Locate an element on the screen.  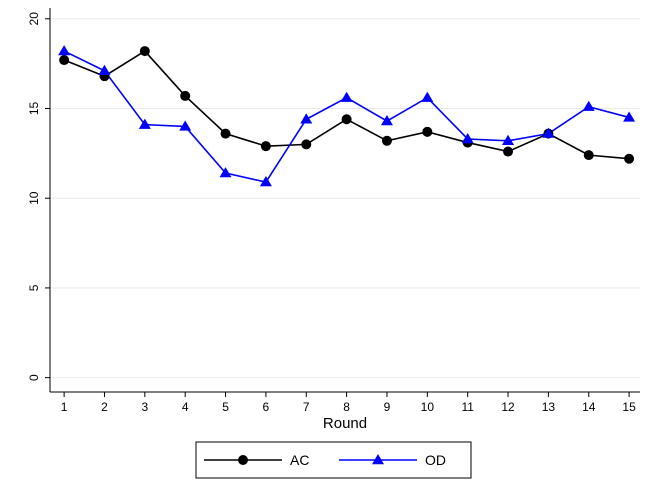
legend-label: OD is located at coordinates (435, 460).